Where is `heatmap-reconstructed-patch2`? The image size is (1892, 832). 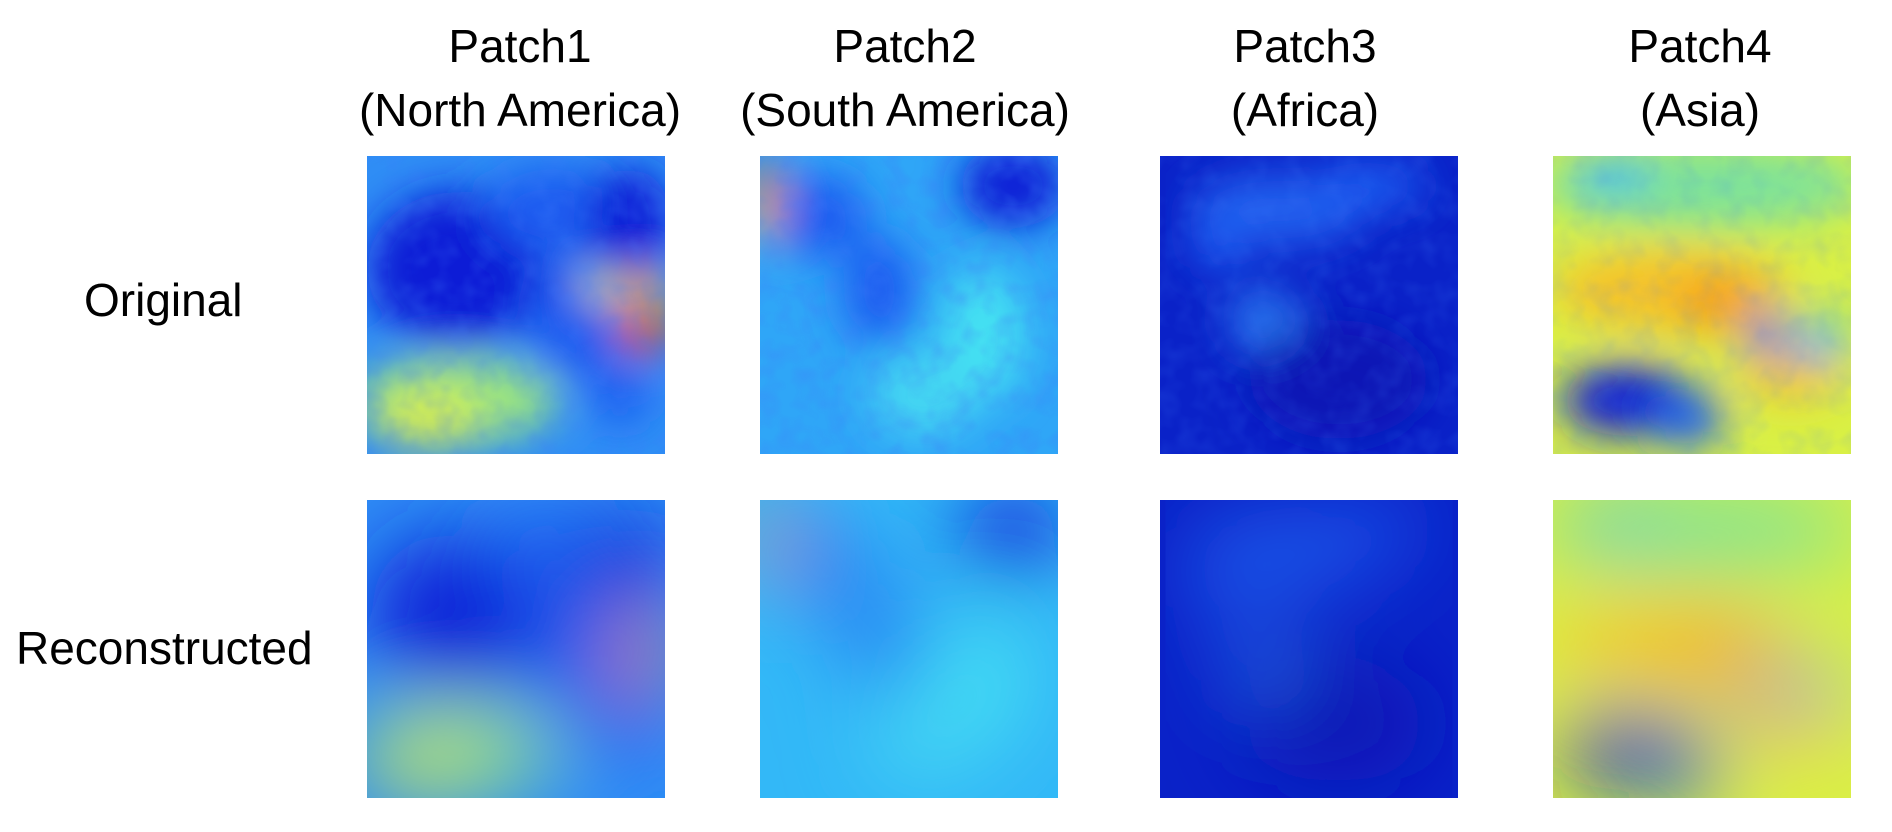 heatmap-reconstructed-patch2 is located at coordinates (909, 649).